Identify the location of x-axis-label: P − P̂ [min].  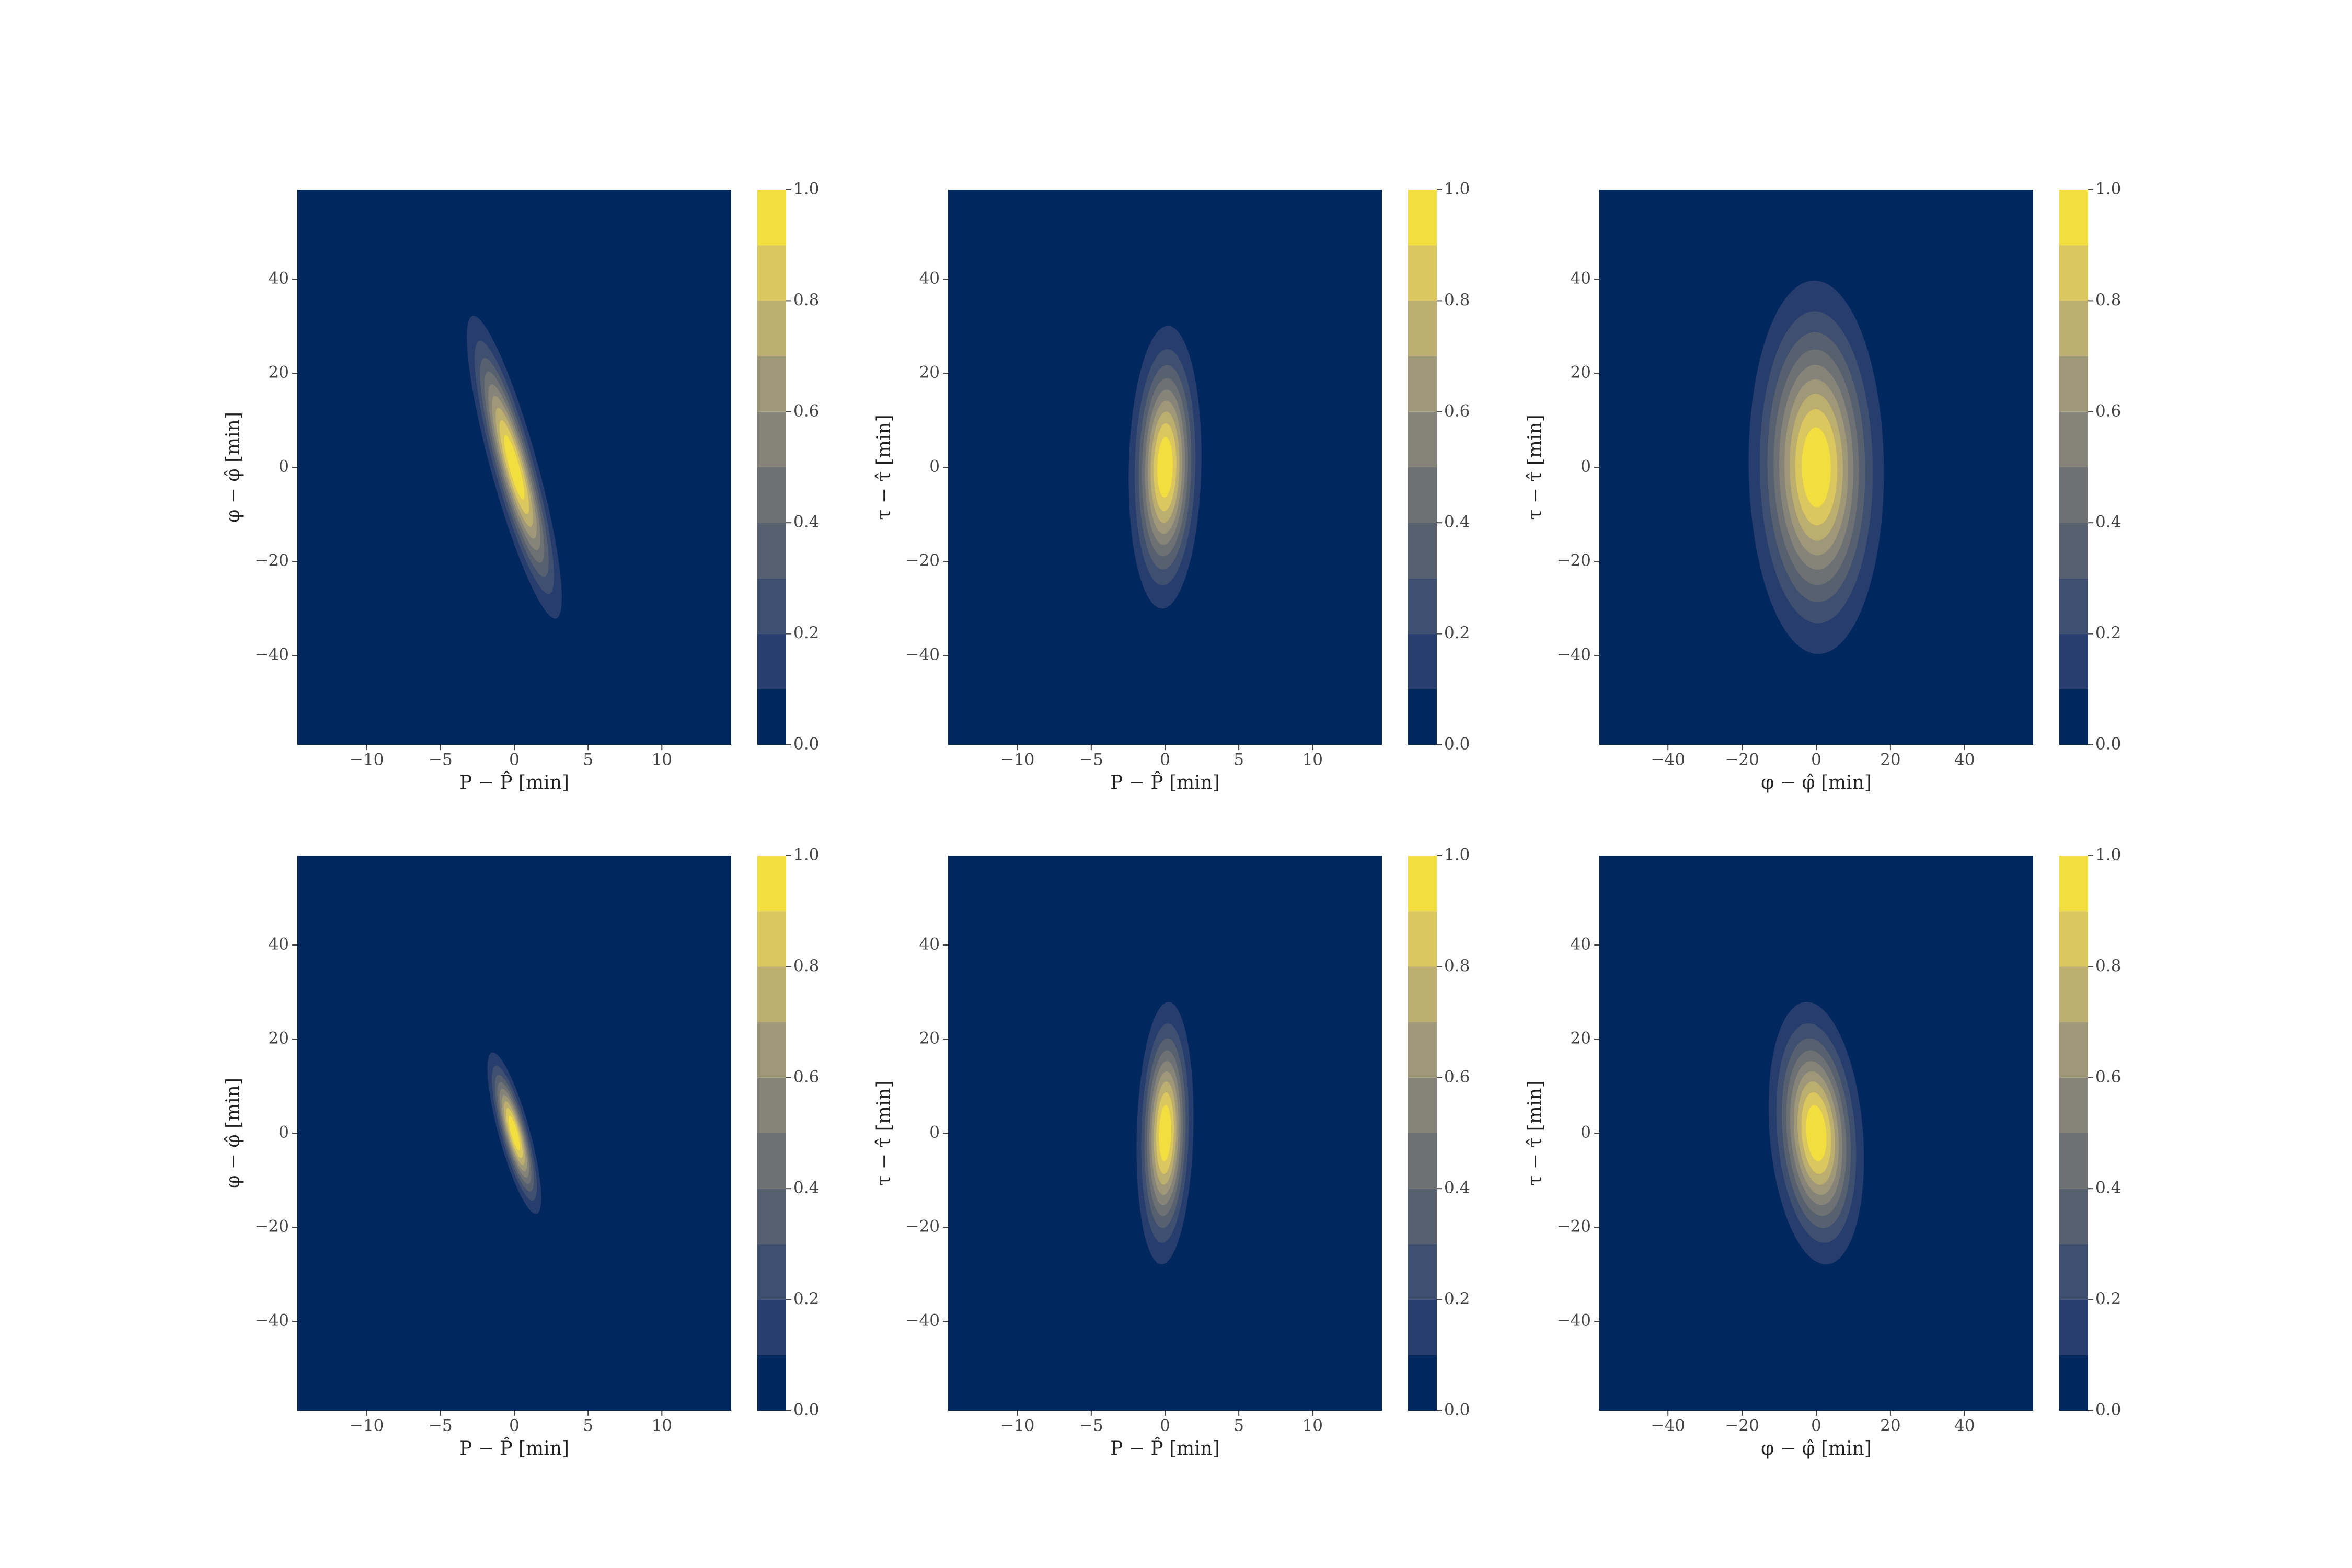
(514, 1448).